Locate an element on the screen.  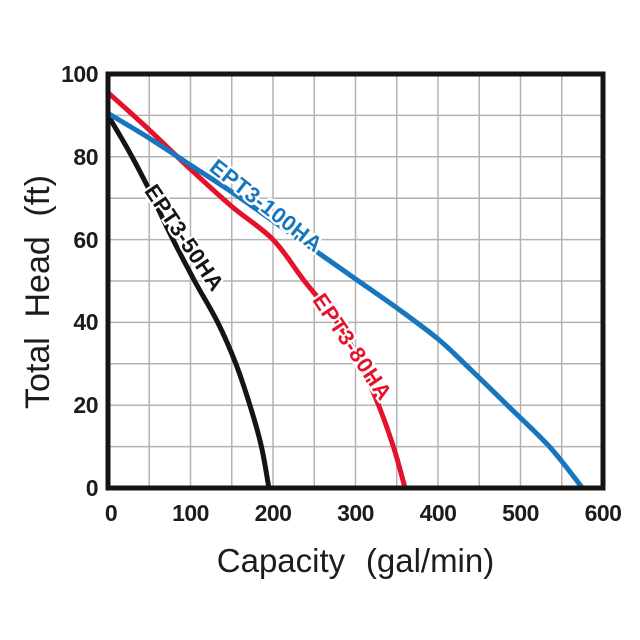
x-tick-label: 100 is located at coordinates (190, 513).